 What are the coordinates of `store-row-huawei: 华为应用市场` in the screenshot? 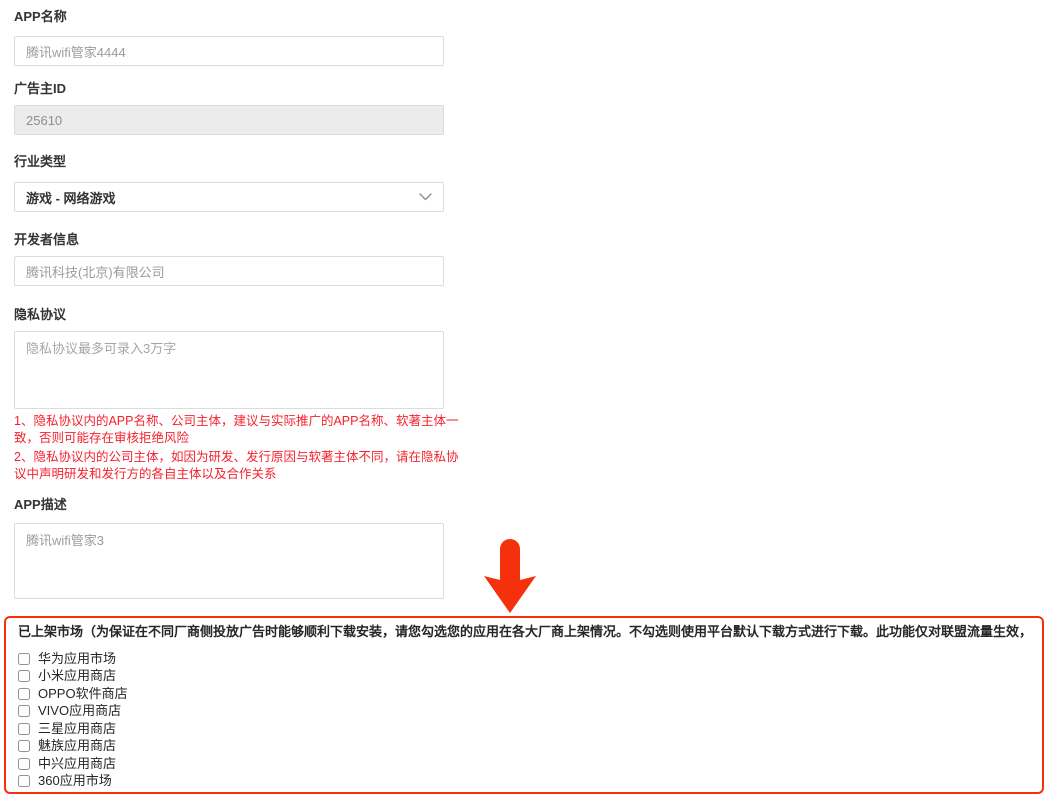 It's located at (524, 659).